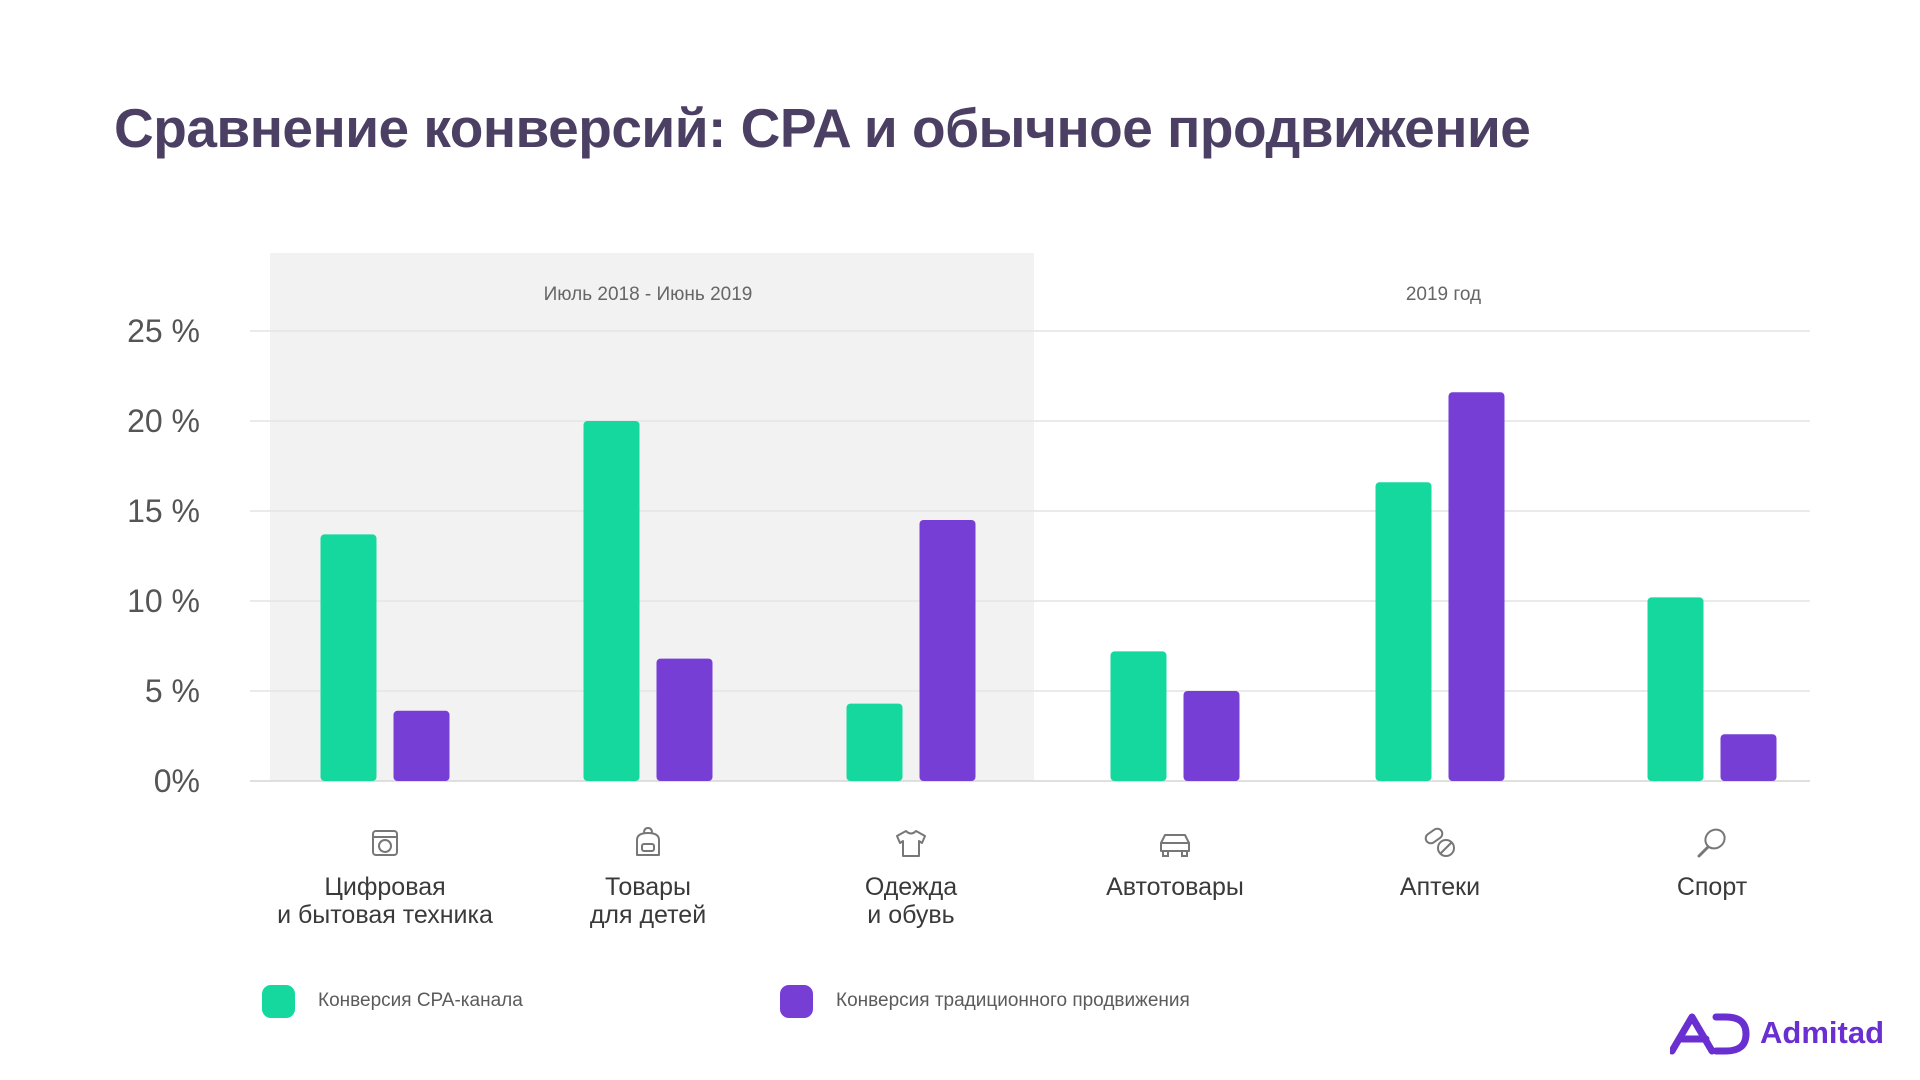  Describe the element at coordinates (278, 1001) in the screenshot. I see `legend-swatch-cpa` at that location.